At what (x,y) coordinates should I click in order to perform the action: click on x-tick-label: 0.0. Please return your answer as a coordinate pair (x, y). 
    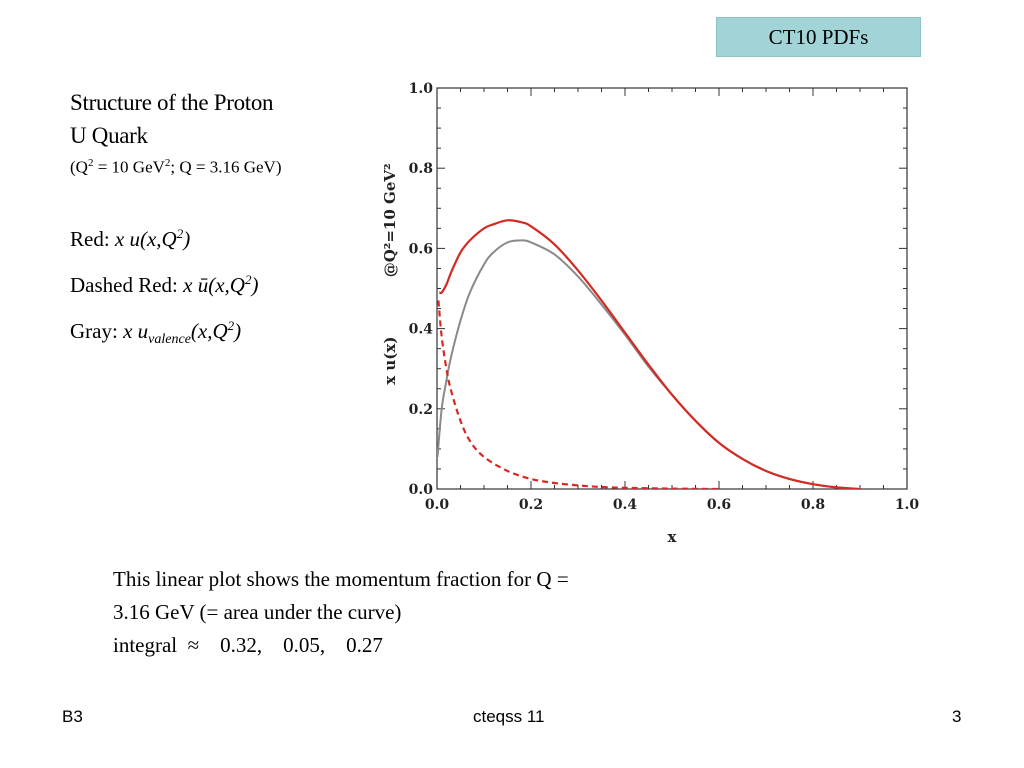
    Looking at the image, I should click on (437, 505).